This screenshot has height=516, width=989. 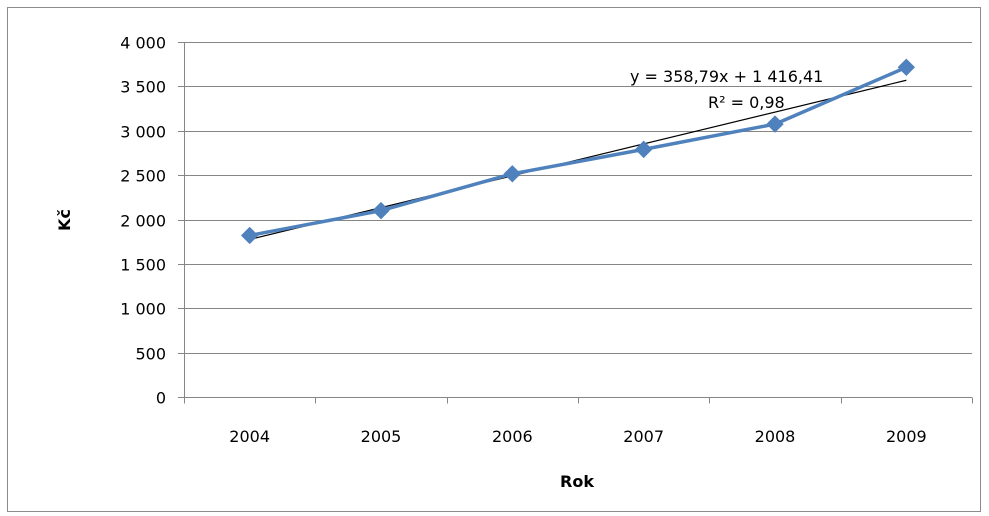 I want to click on x-tick-label: 2009, so click(x=906, y=436).